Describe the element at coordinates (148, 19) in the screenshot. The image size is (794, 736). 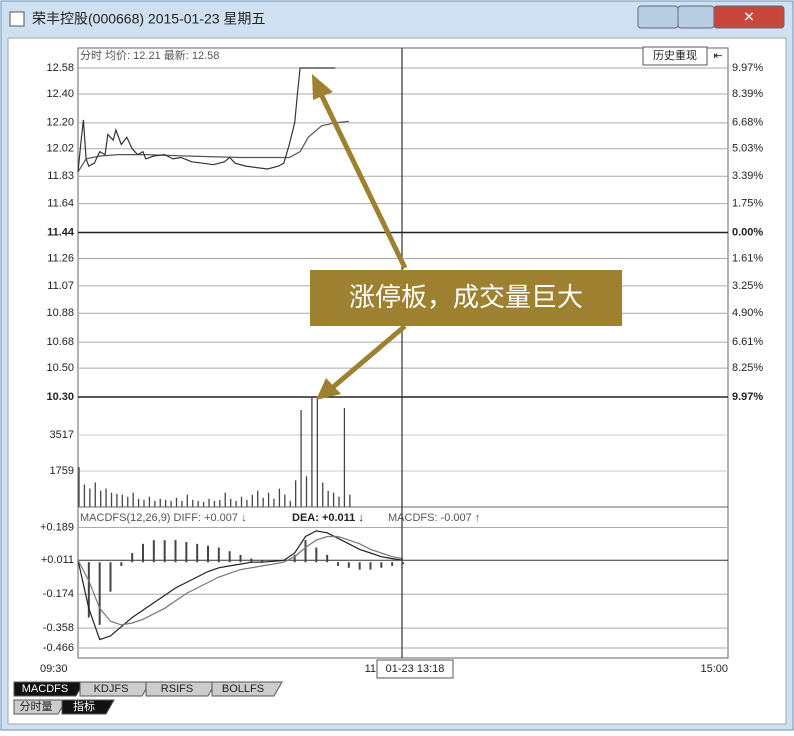
I see `window-title: 荣丰控股(000668) 2015-01-23 星期五` at that location.